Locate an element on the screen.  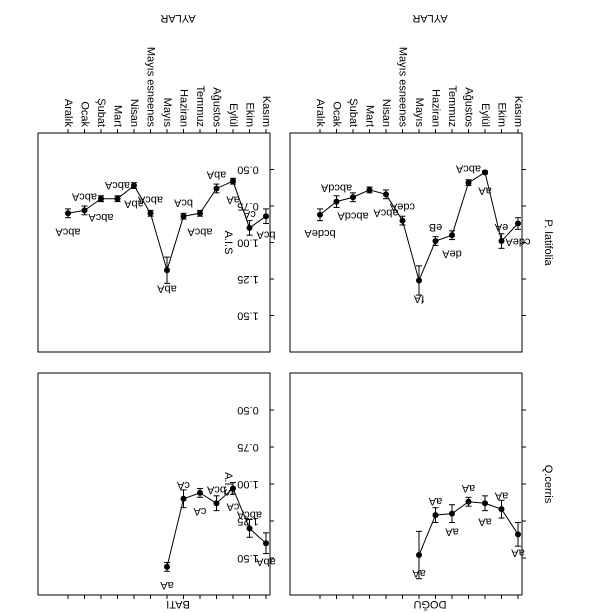
y-tick-label: 1.25 is located at coordinates (247, 521).